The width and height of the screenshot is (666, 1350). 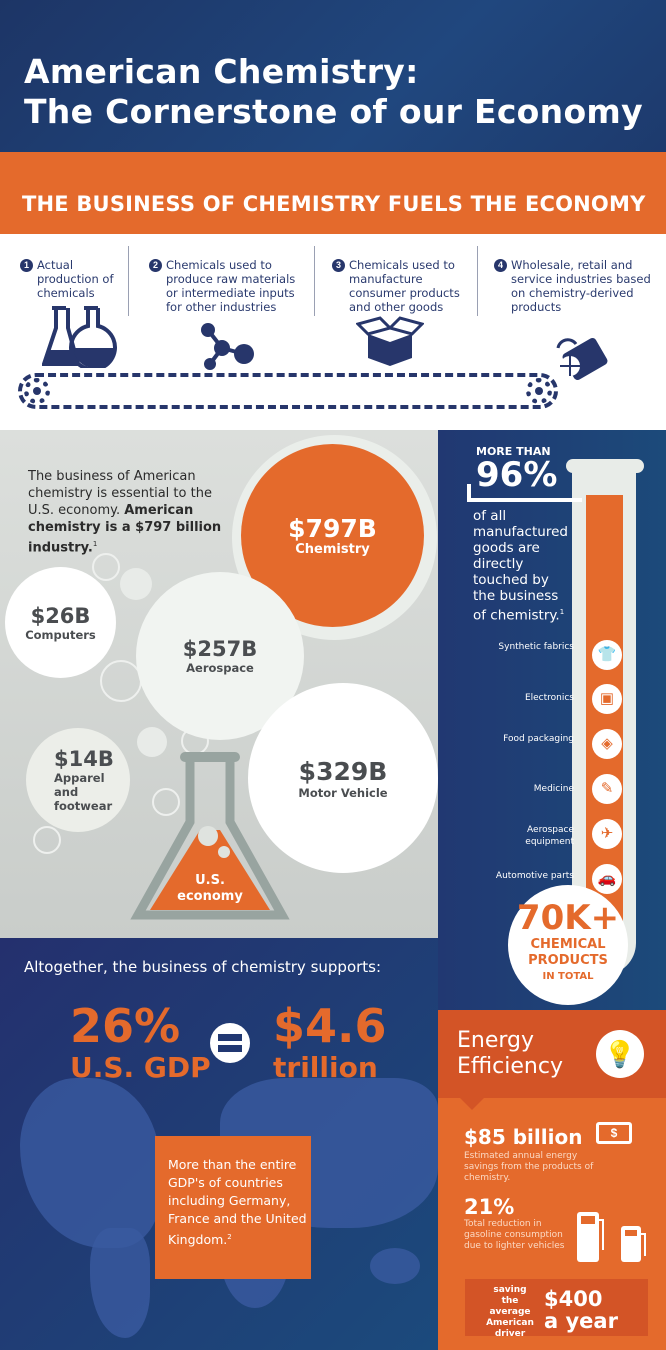 I want to click on bubble-label: Motor Vehicle, so click(x=343, y=792).